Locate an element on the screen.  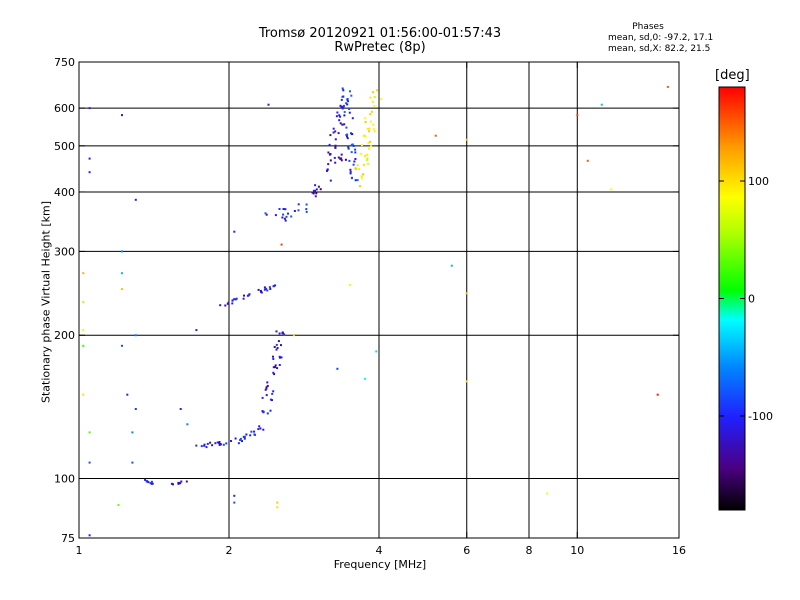
y-tick-label: 600 is located at coordinates (64, 108).